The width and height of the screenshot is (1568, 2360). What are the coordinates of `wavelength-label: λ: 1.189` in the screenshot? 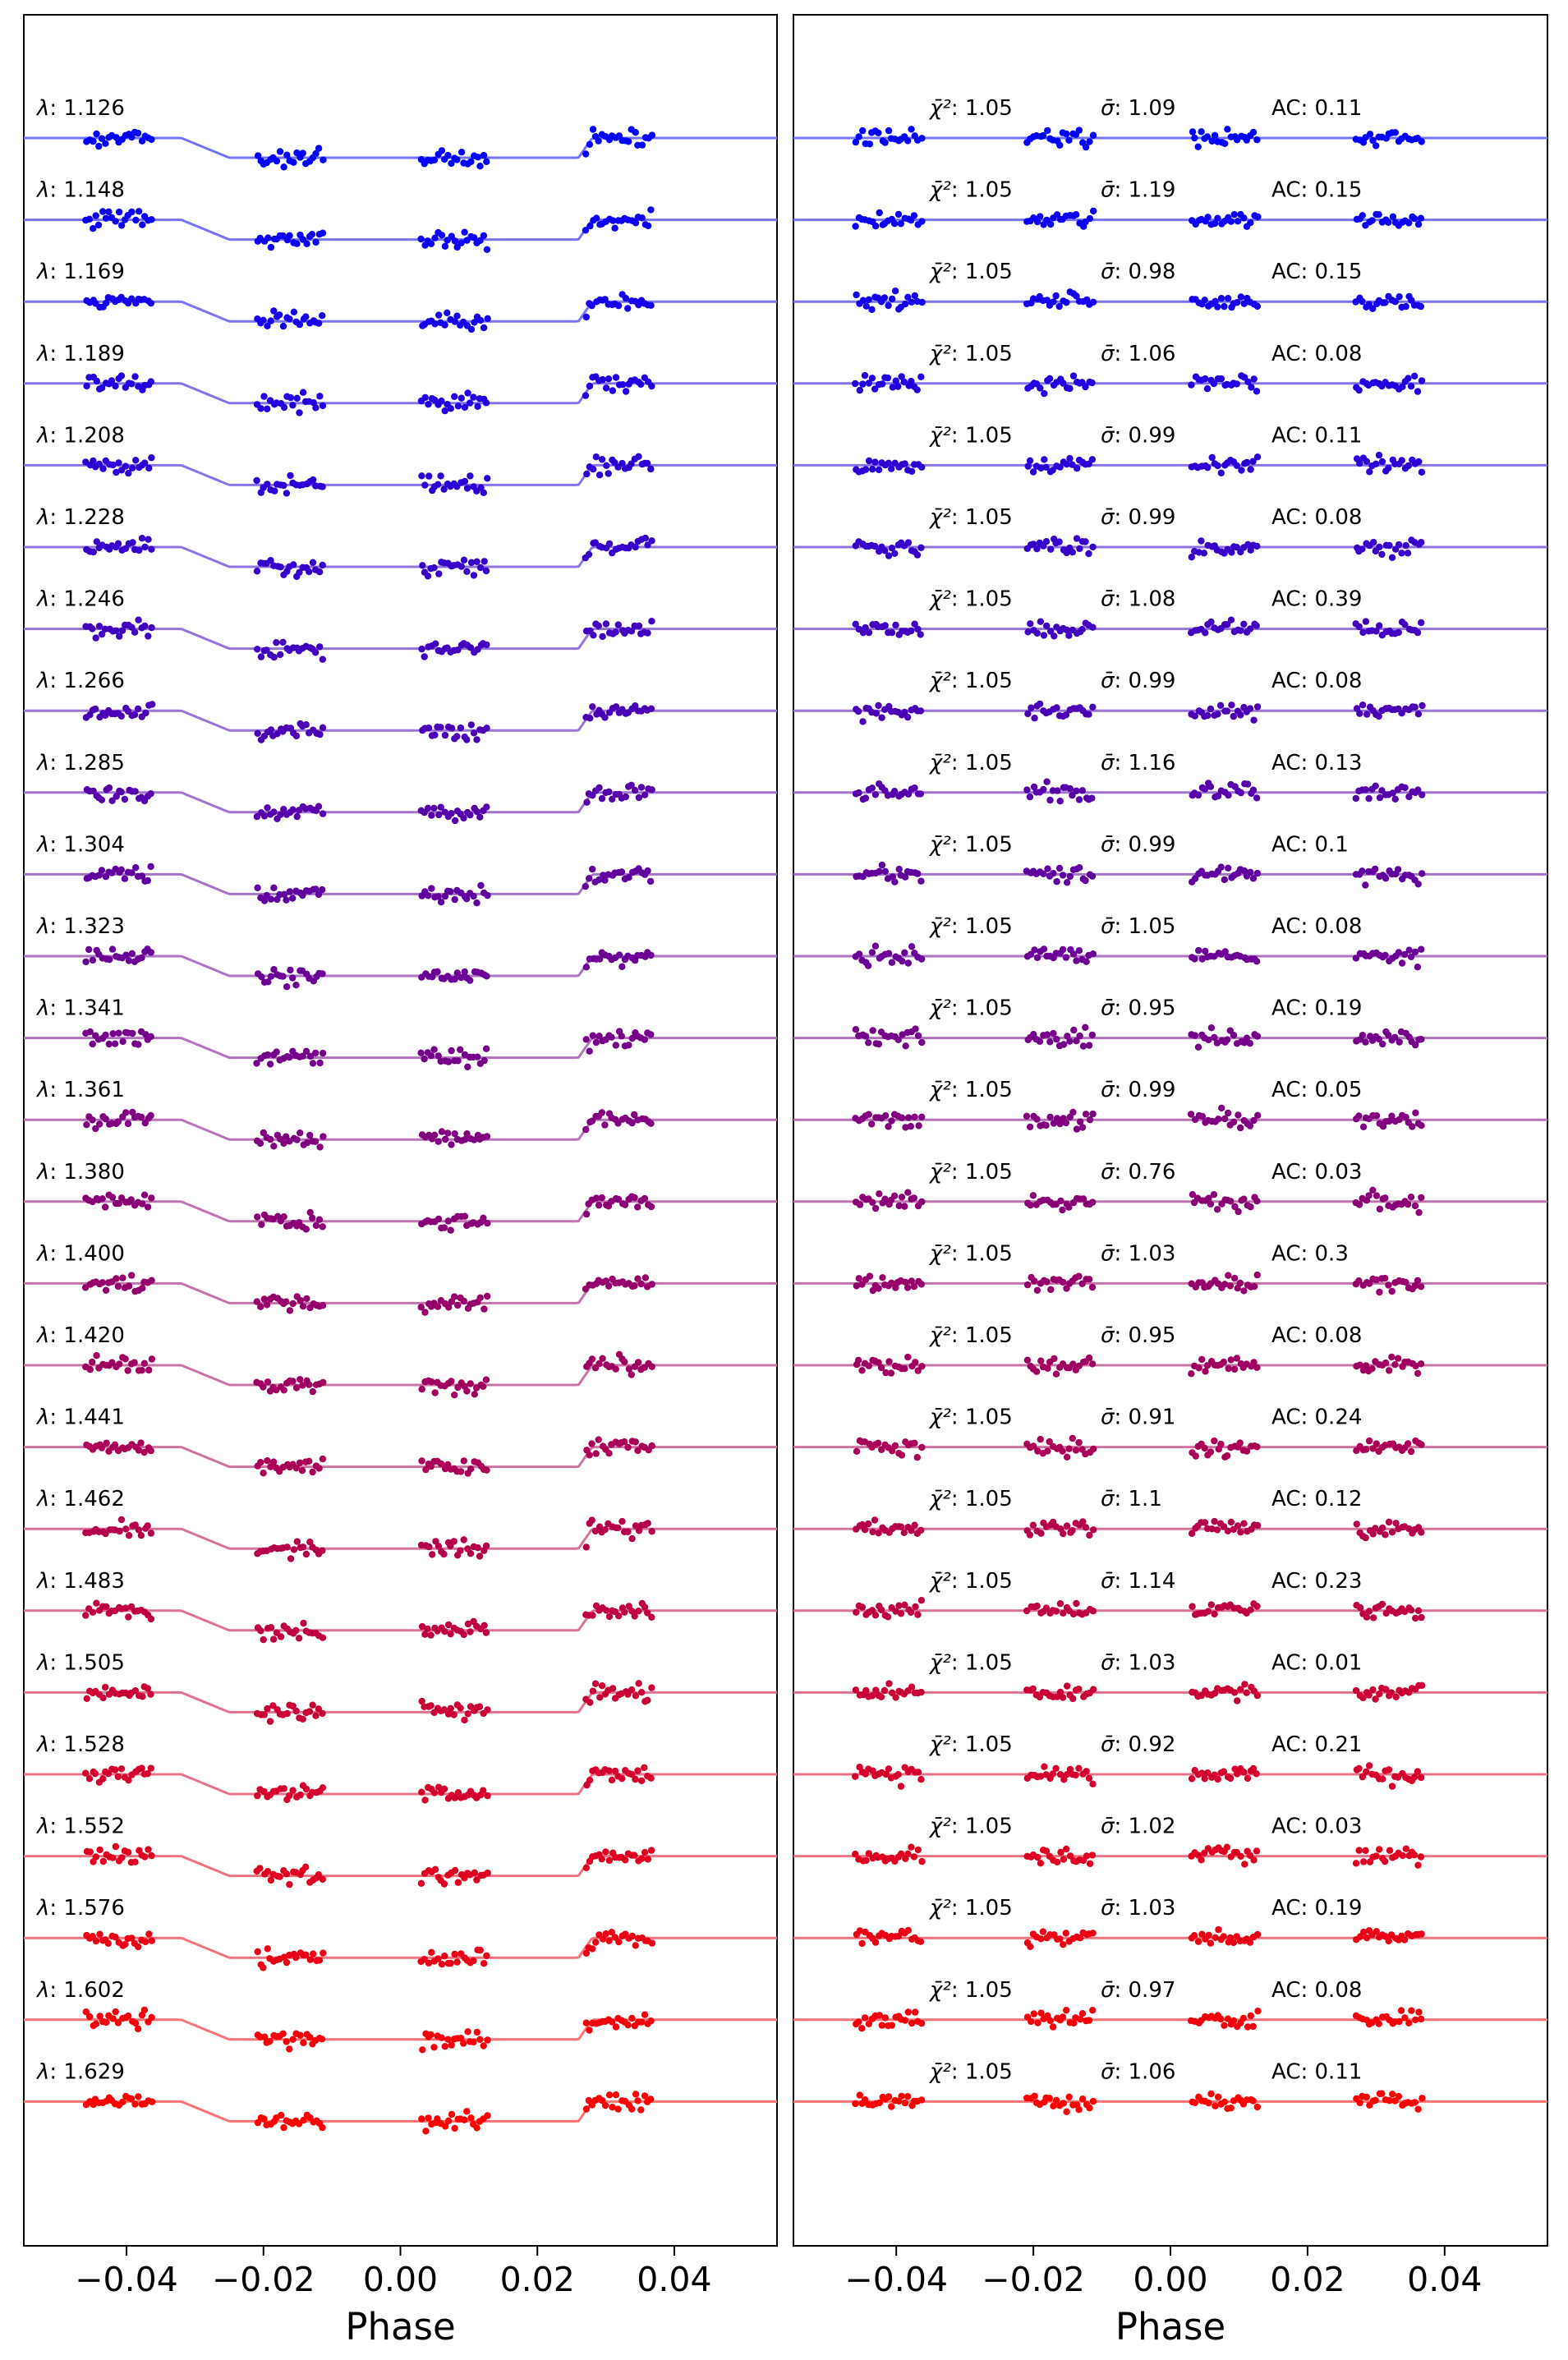 It's located at (80, 354).